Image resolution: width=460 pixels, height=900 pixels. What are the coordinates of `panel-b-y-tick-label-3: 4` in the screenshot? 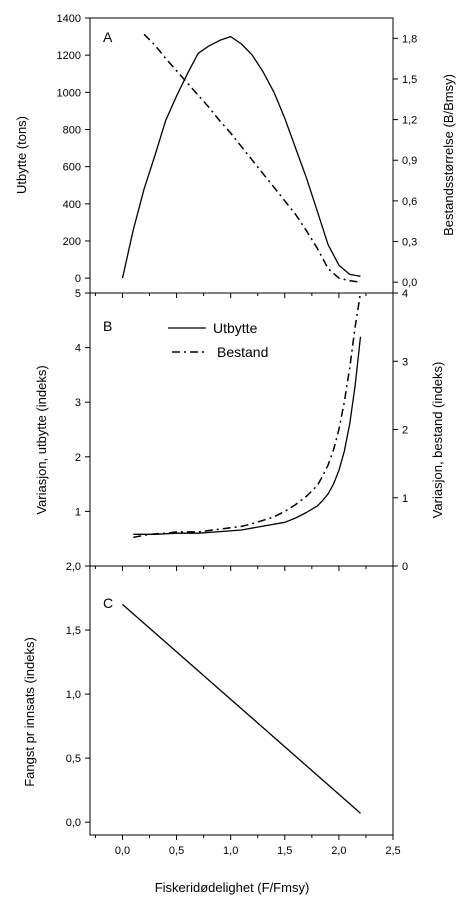 It's located at (78, 349).